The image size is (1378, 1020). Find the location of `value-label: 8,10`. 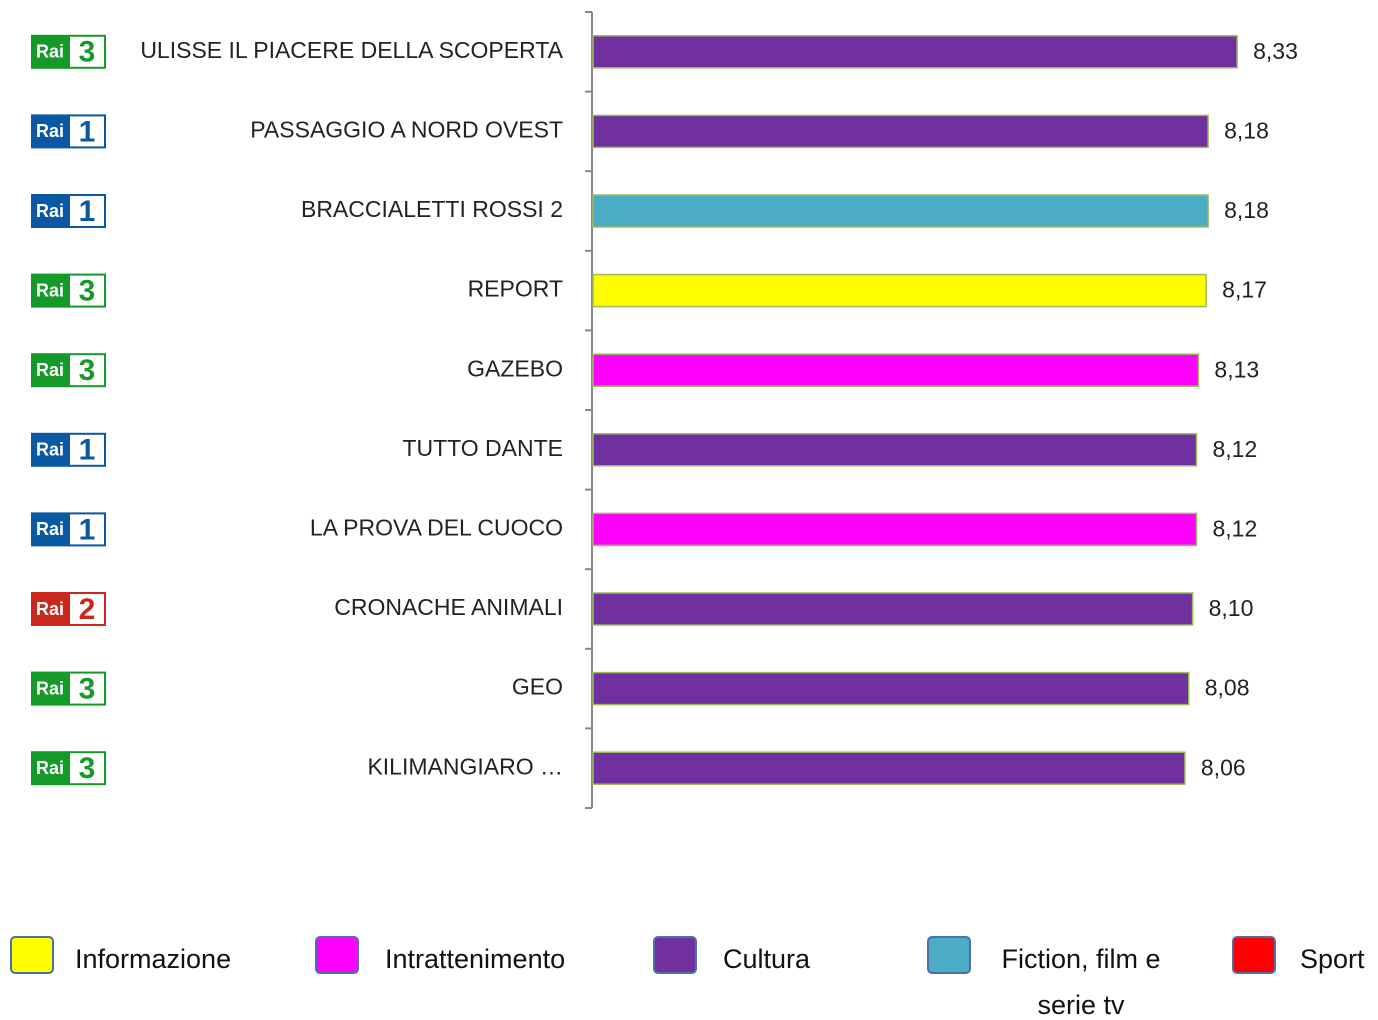

value-label: 8,10 is located at coordinates (1231, 608).